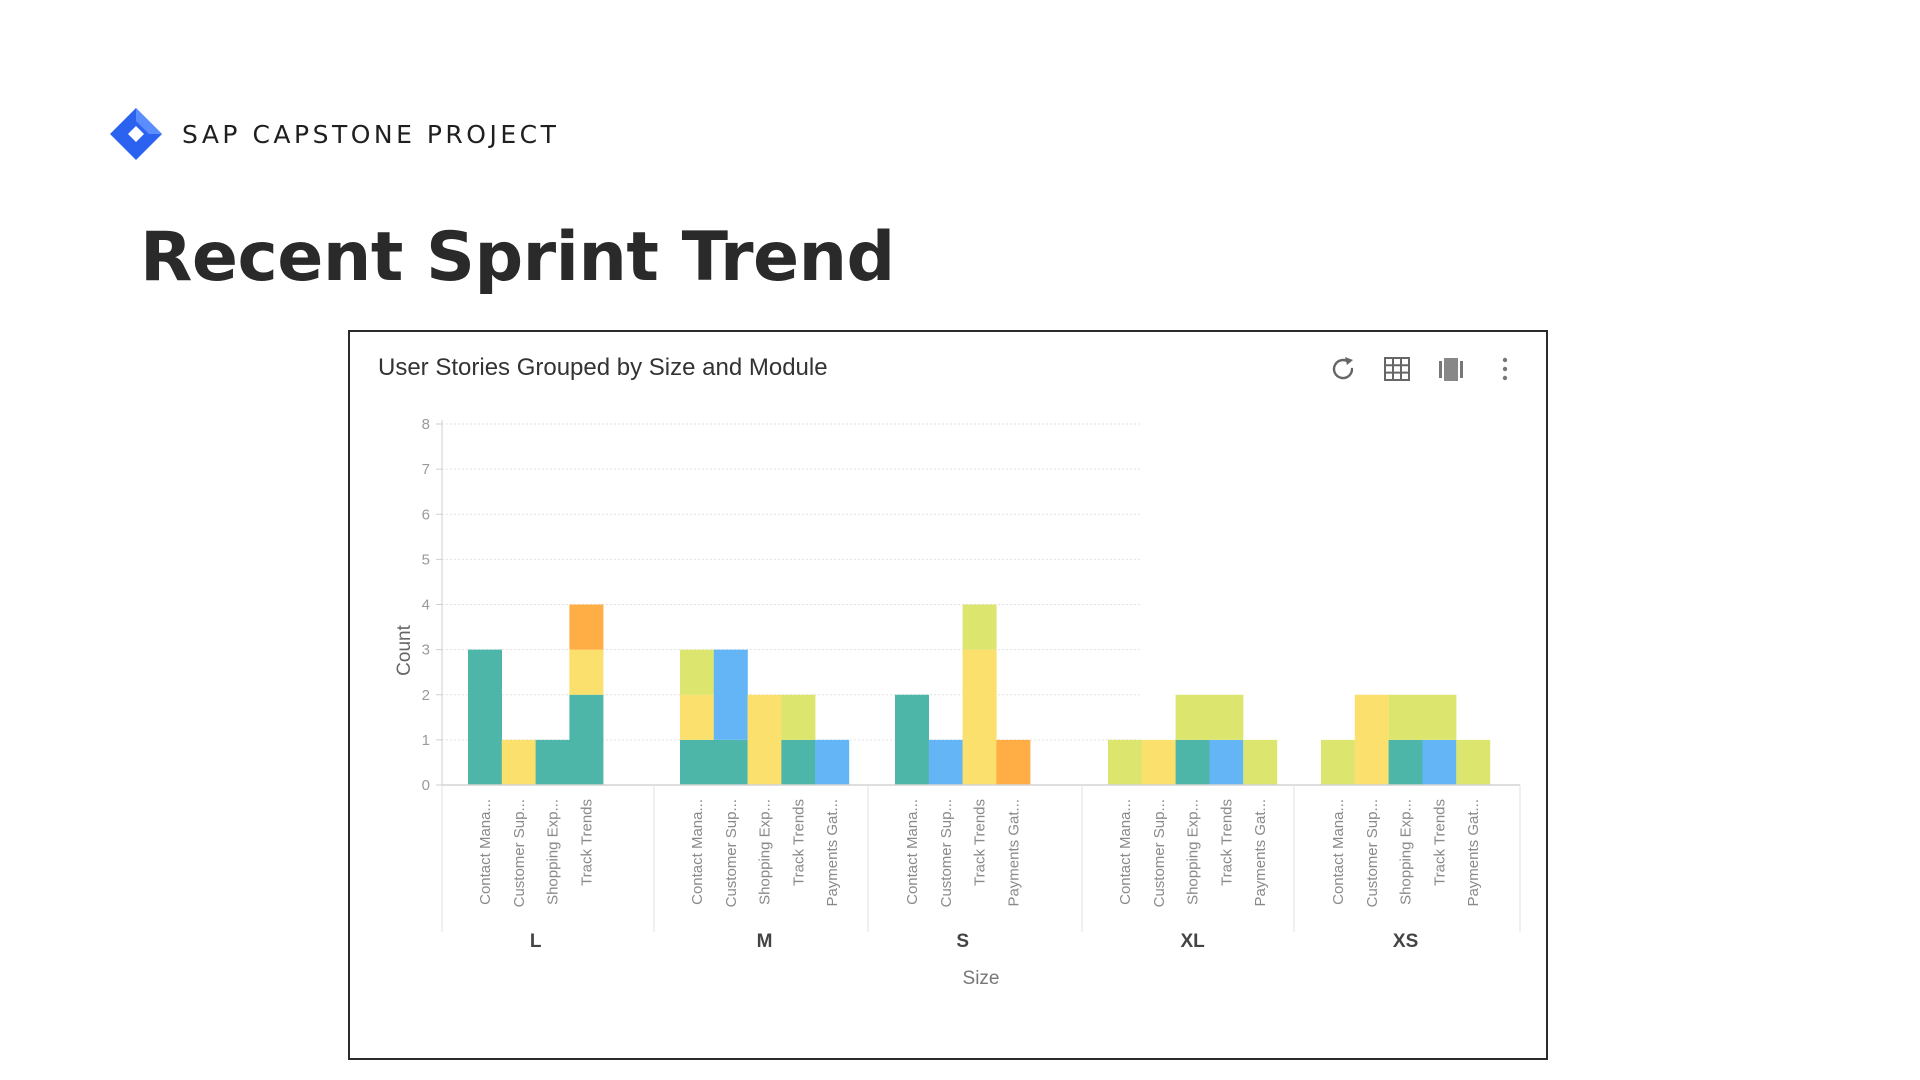  Describe the element at coordinates (1192, 941) in the screenshot. I see `x-group-label: XL` at that location.